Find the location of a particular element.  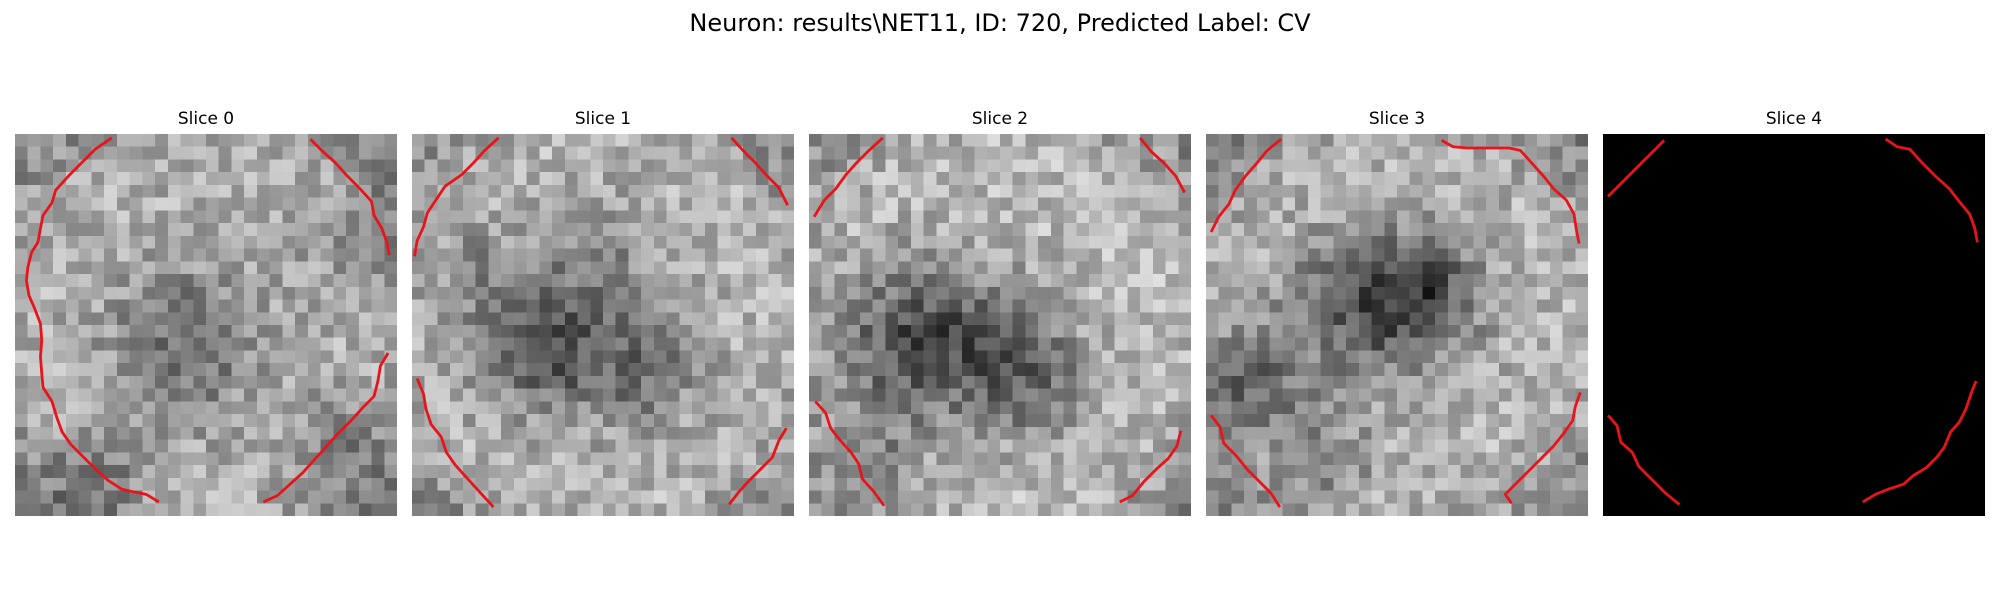

slice-title: Slice 0 is located at coordinates (206, 119).